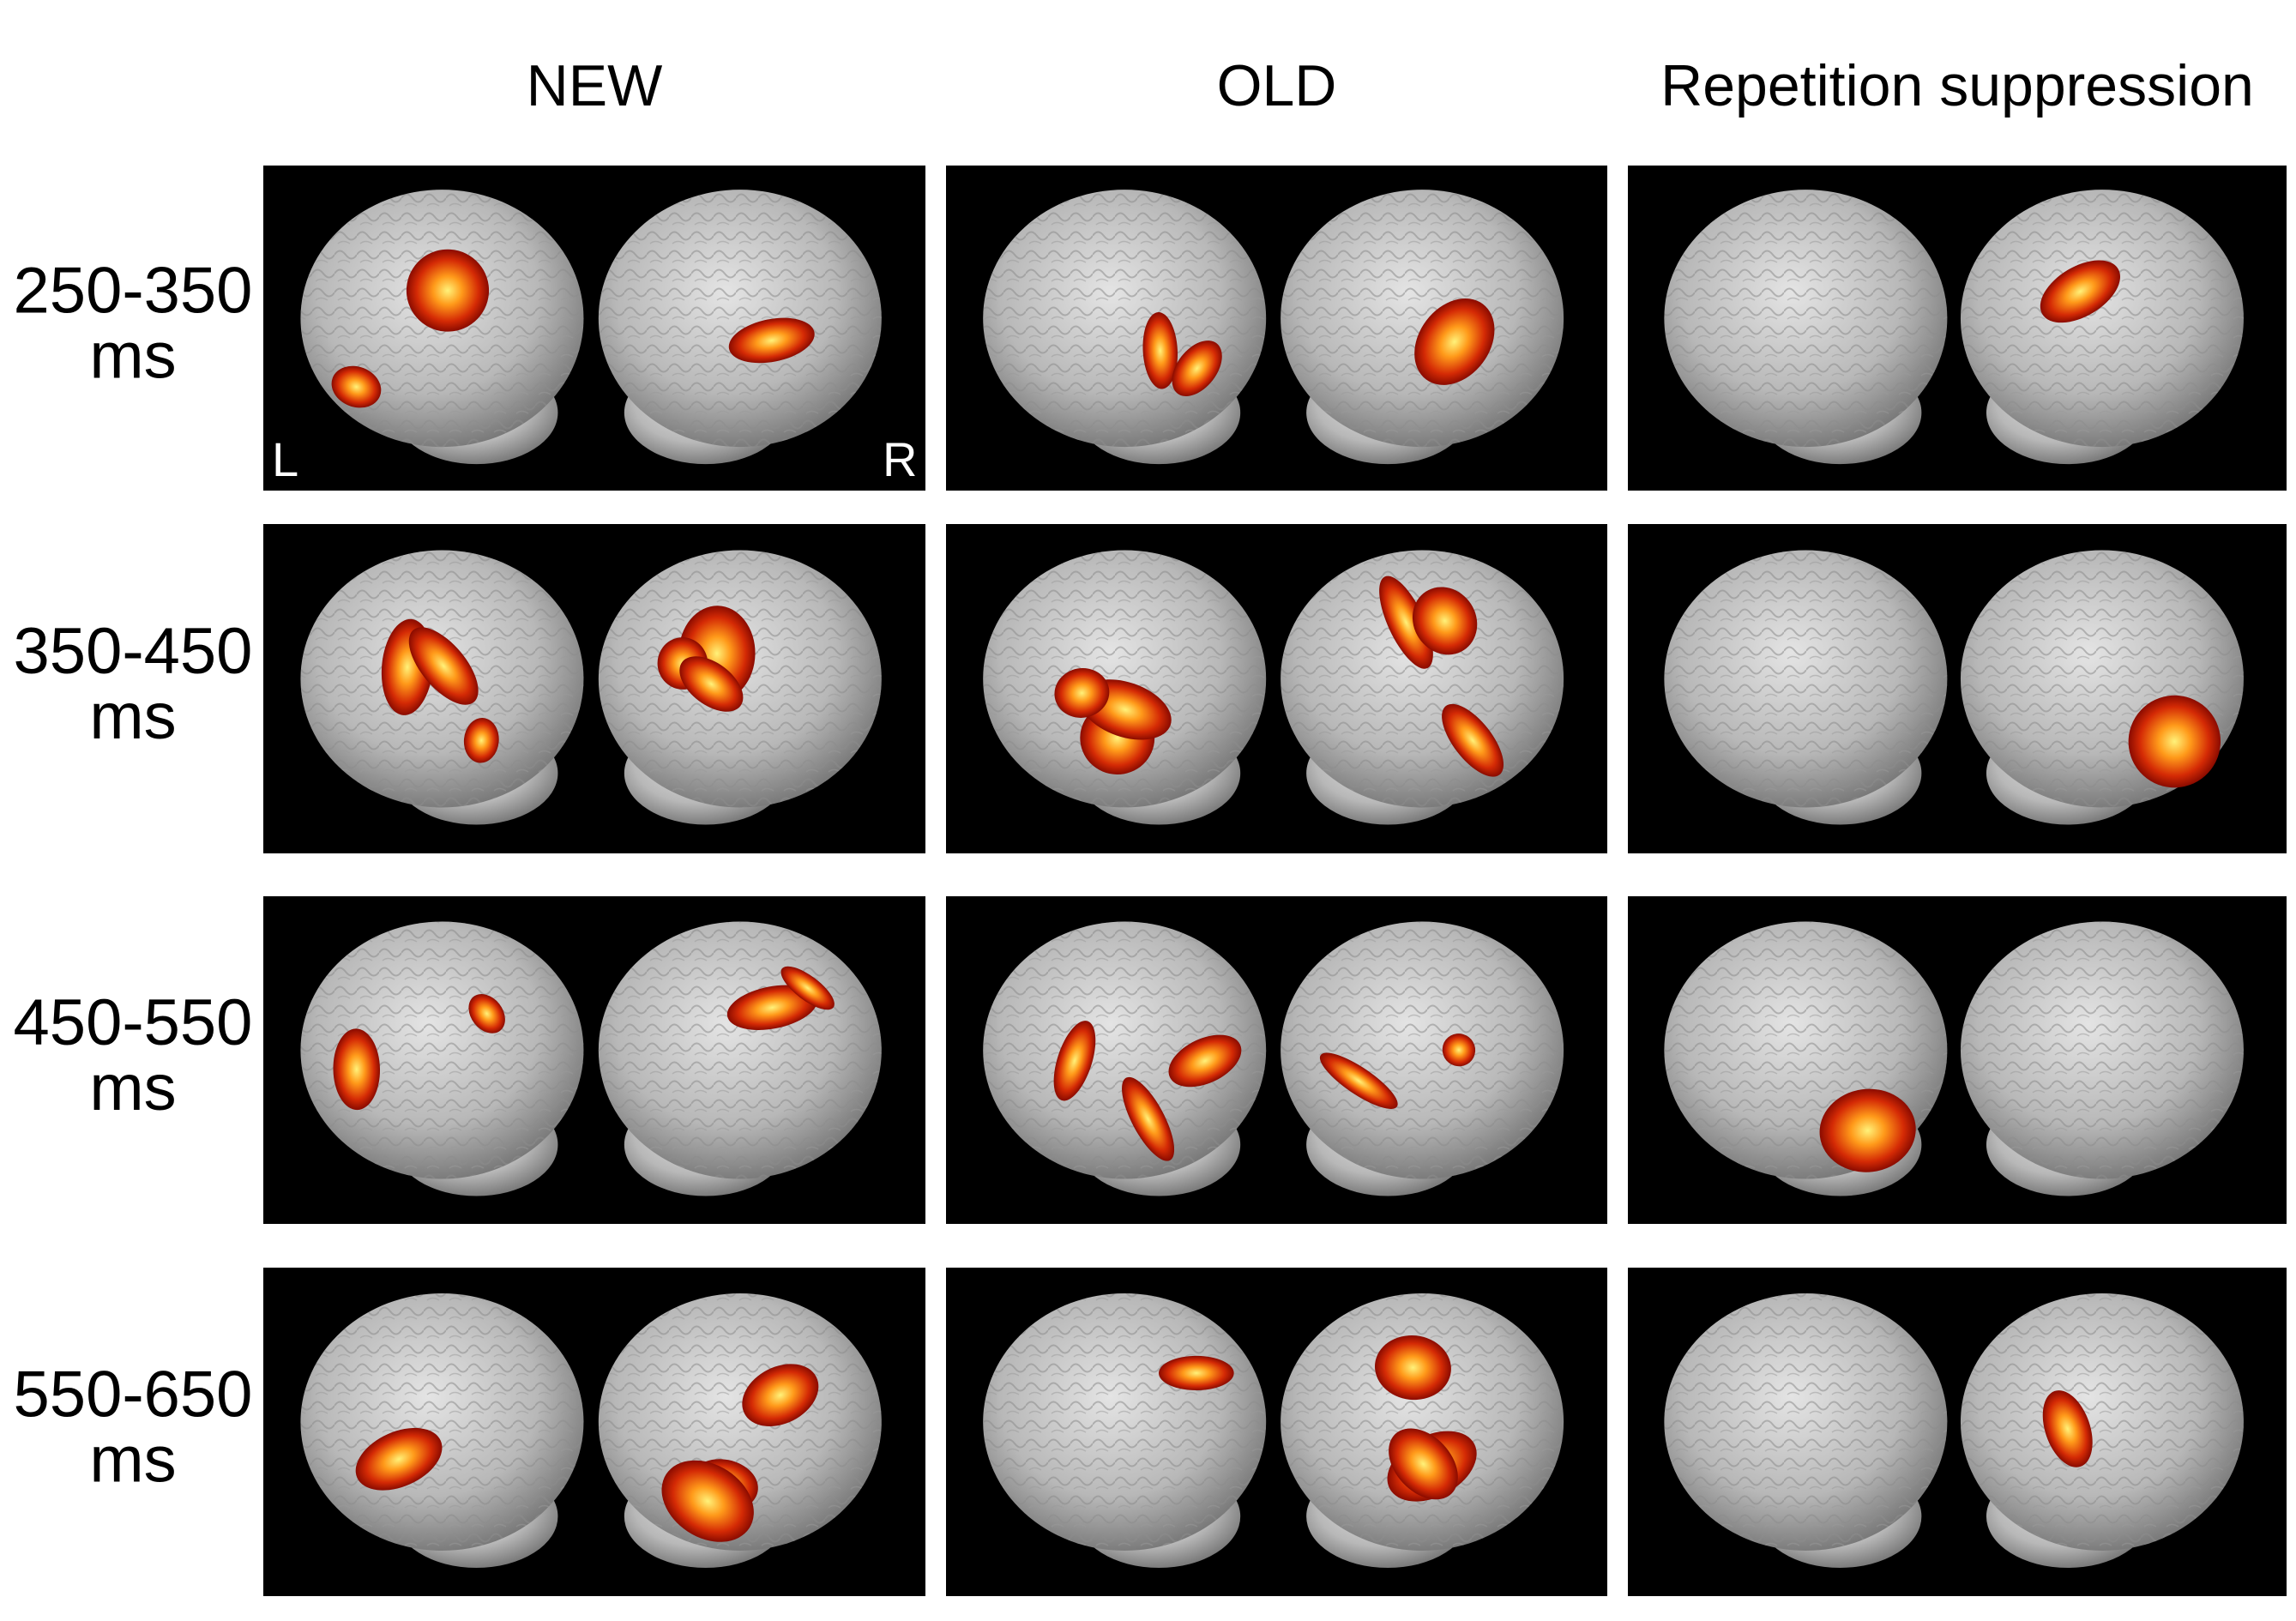 The height and width of the screenshot is (1621, 2296). I want to click on column-header: OLD, so click(1277, 86).